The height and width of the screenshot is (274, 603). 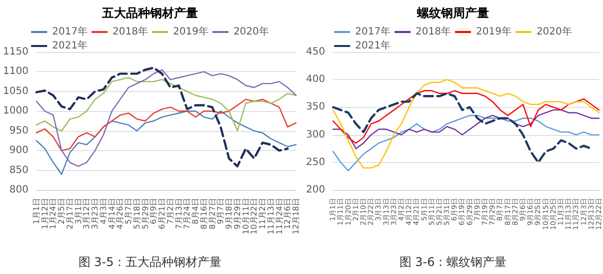 I want to click on x-tick-label: 12月18日, so click(x=296, y=216).